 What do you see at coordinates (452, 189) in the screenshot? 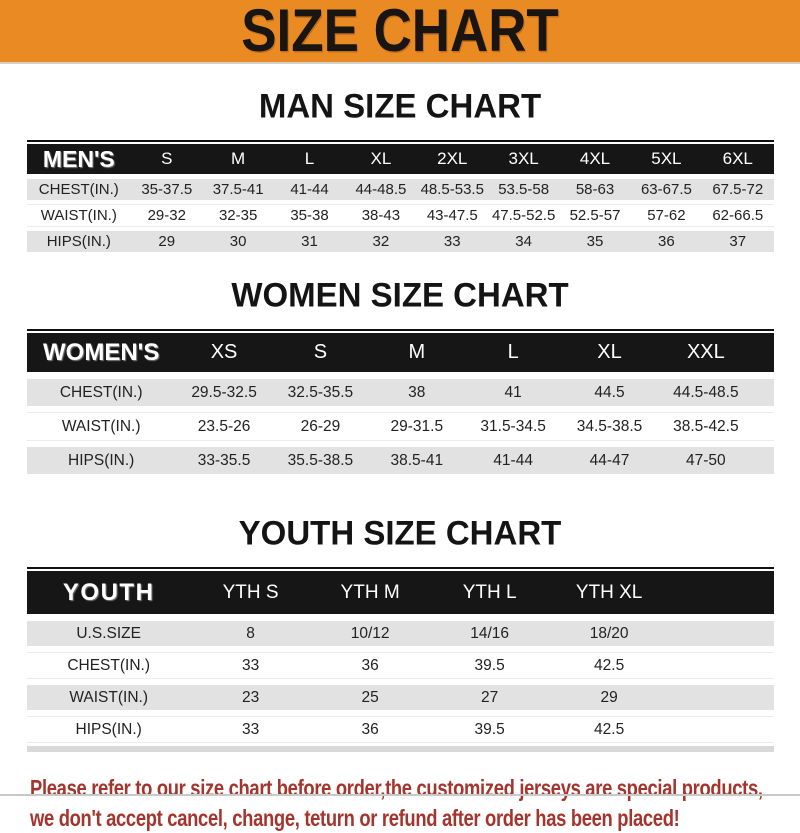
I see `size-cell: 48.5-53.5` at bounding box center [452, 189].